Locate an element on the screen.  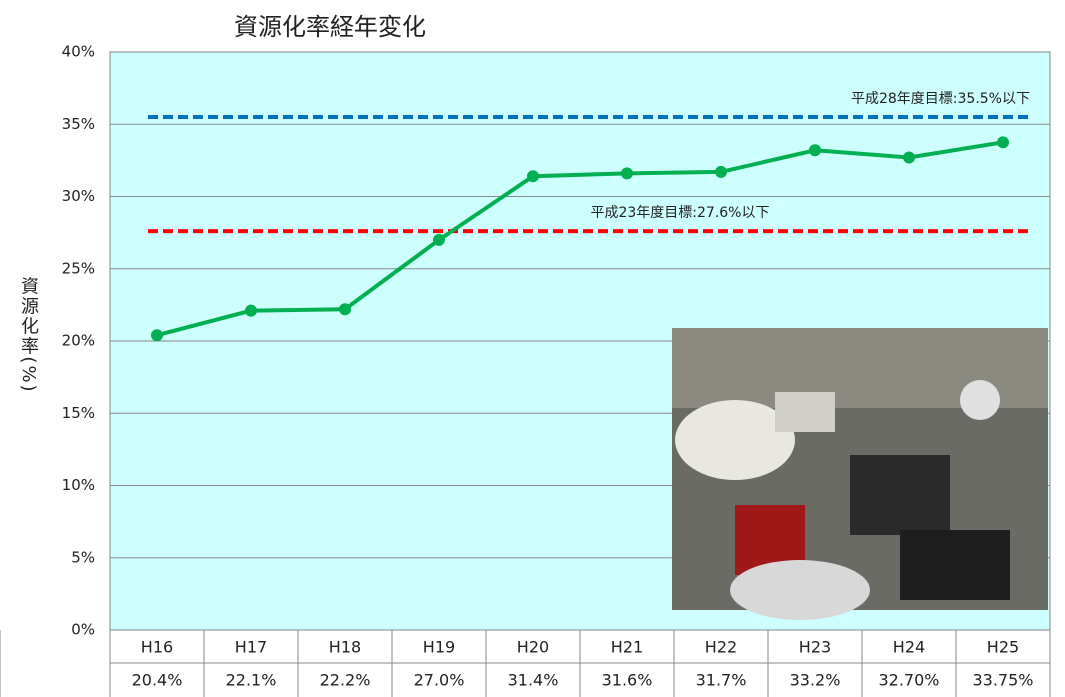
x-tick-label: H20 is located at coordinates (533, 647).